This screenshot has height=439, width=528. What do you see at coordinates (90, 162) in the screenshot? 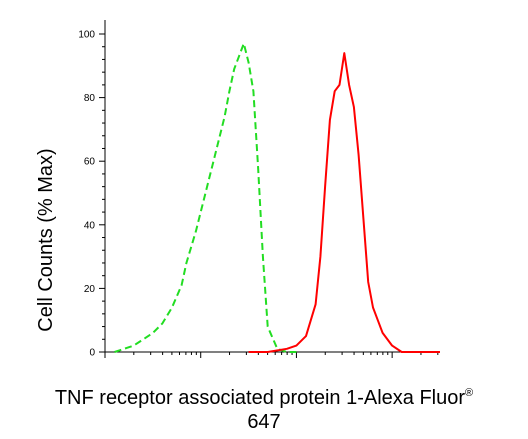
I see `y-tick-label: 60` at bounding box center [90, 162].